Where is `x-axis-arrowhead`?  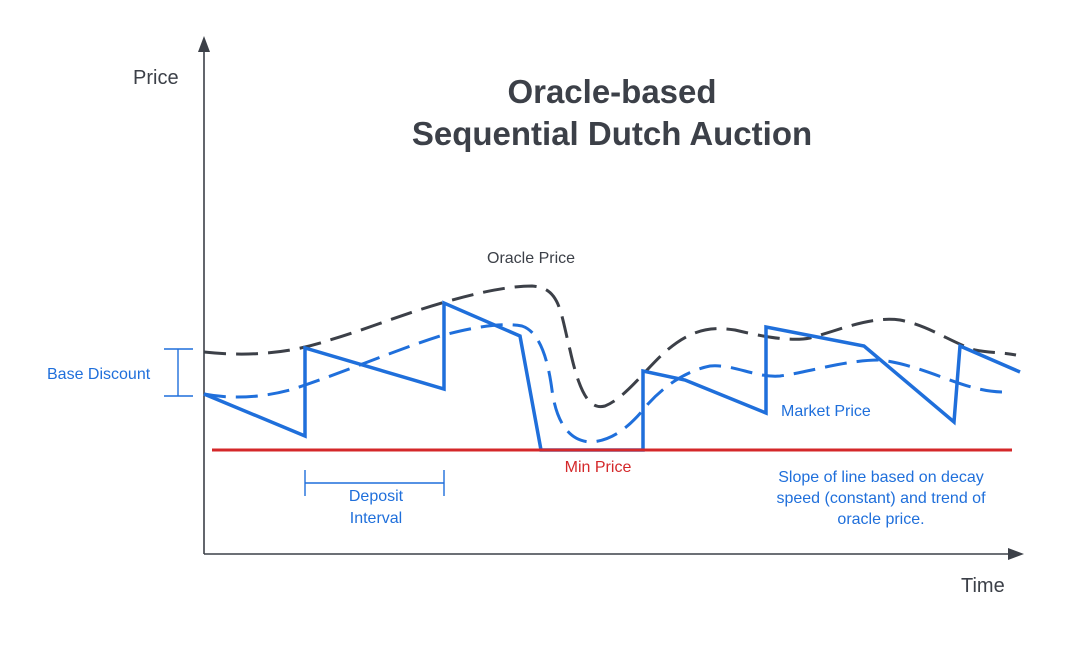
x-axis-arrowhead is located at coordinates (1016, 554).